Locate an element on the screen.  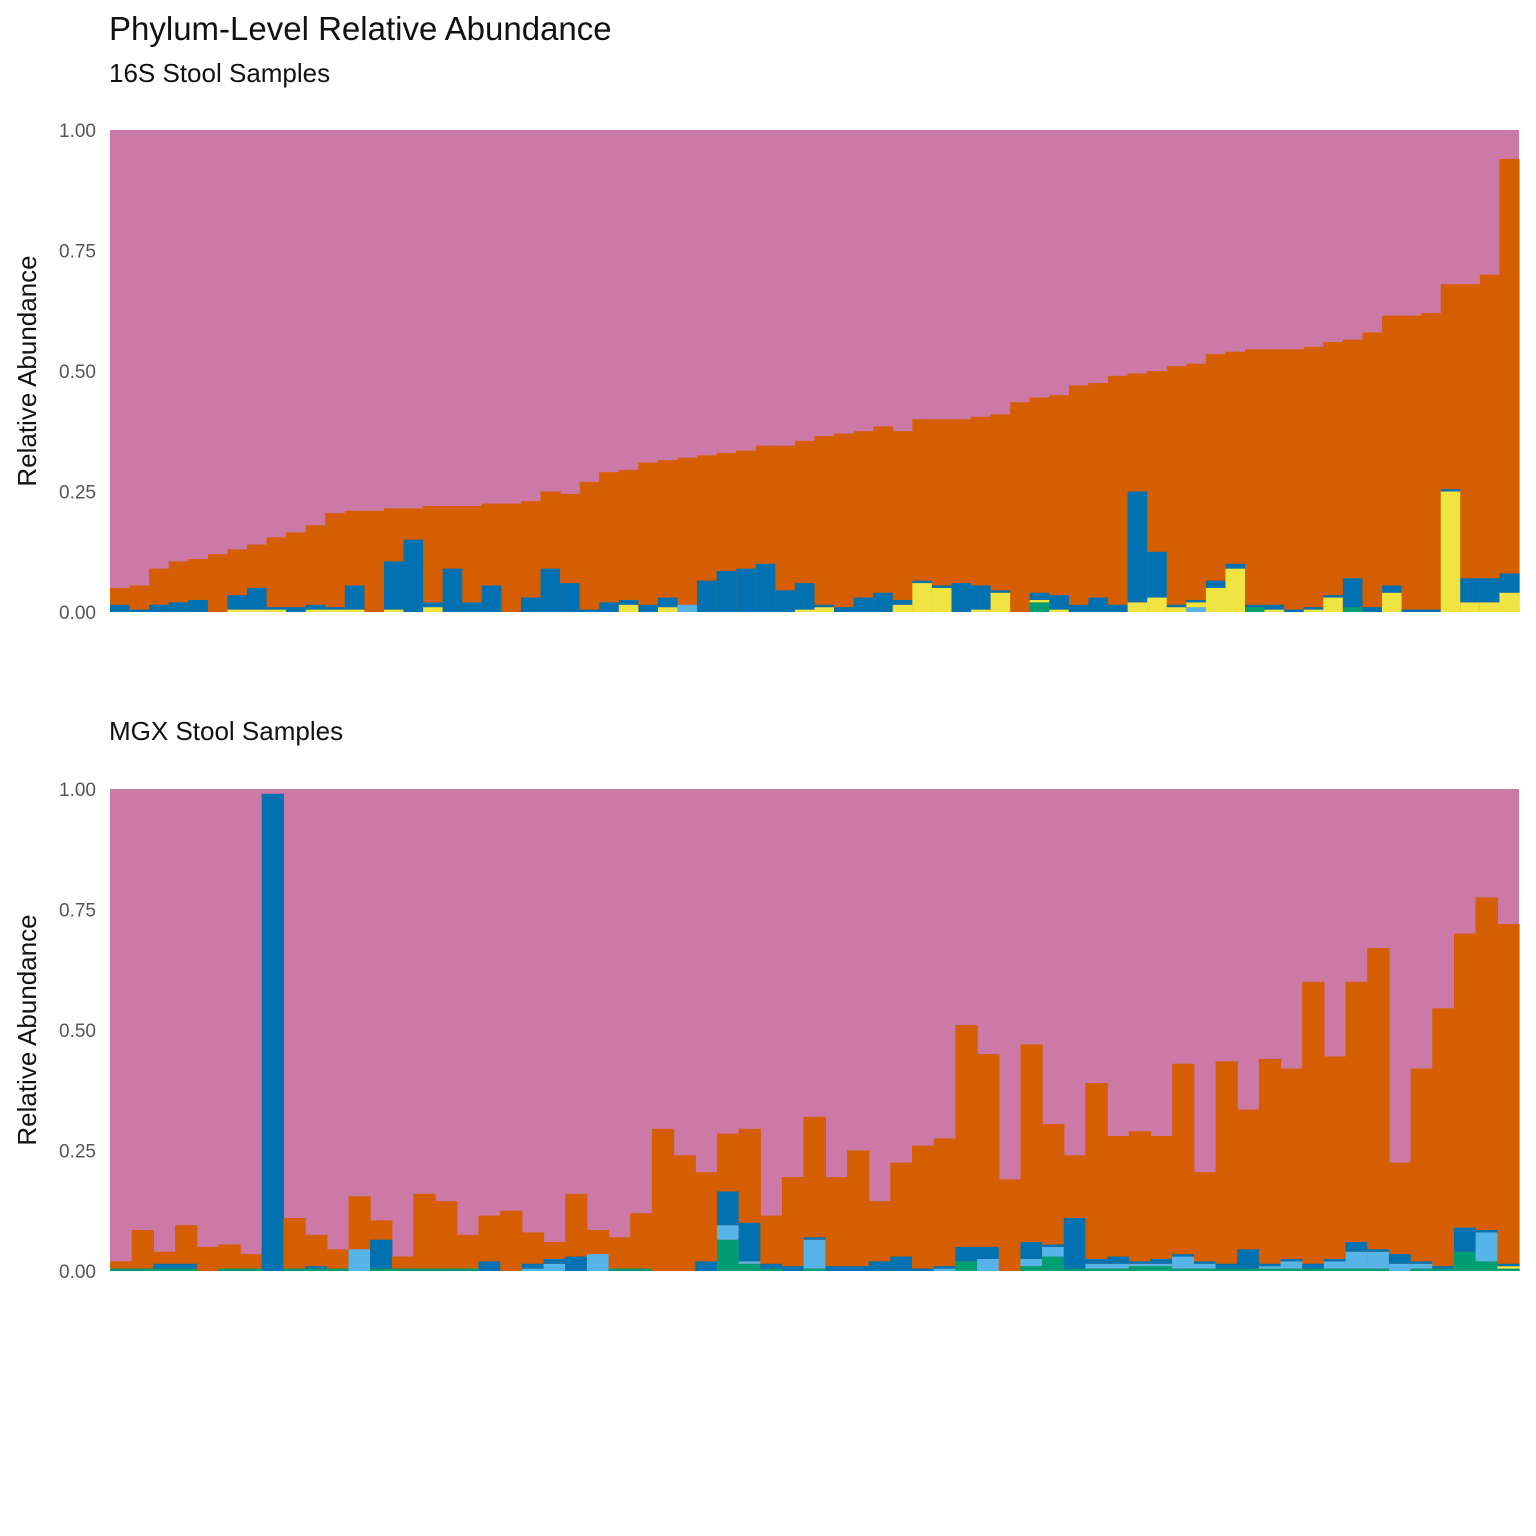
y-tick-label: 1.00 is located at coordinates (77, 790).